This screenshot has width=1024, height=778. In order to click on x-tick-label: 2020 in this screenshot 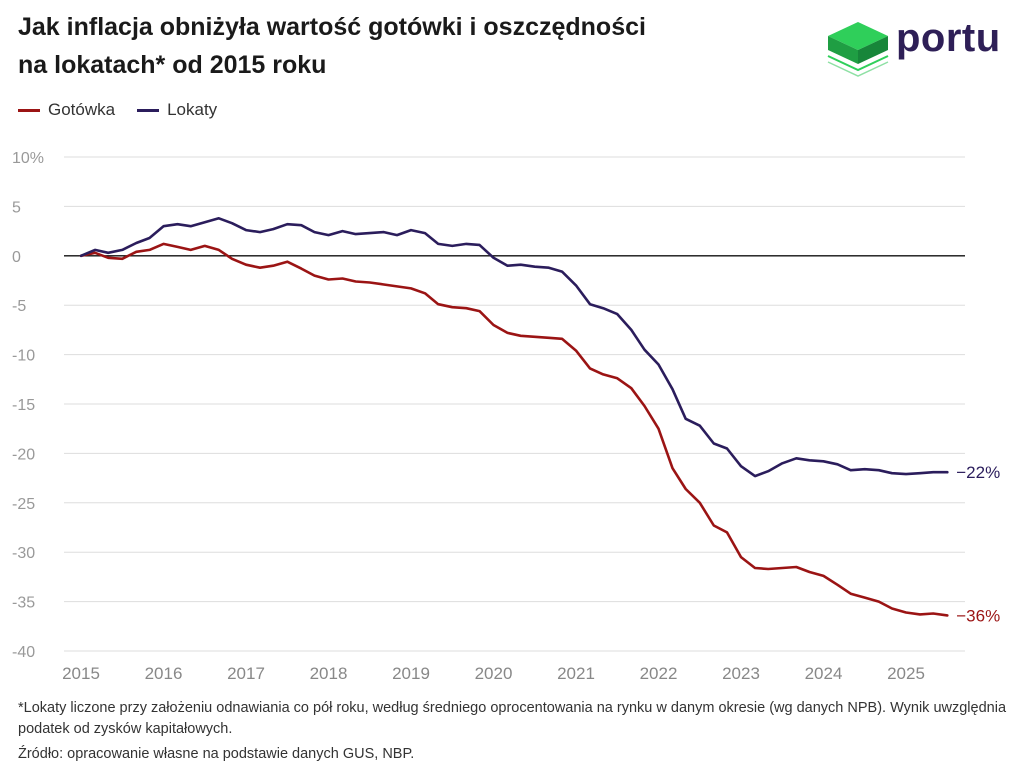, I will do `click(494, 673)`.